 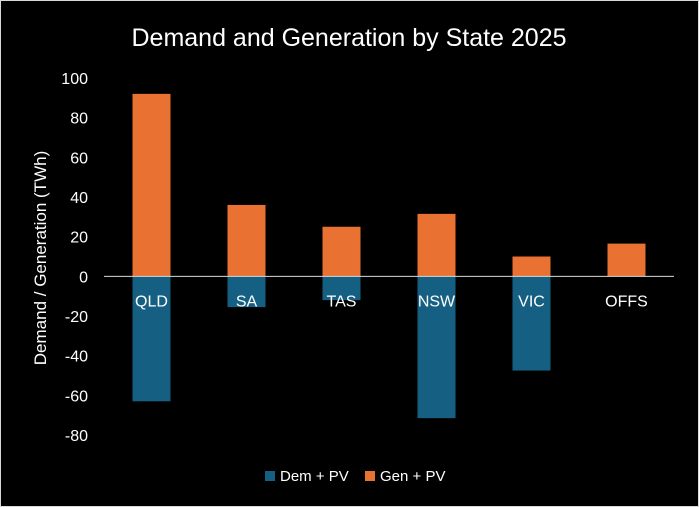 What do you see at coordinates (246, 292) in the screenshot?
I see `bar-dem-pv-sa` at bounding box center [246, 292].